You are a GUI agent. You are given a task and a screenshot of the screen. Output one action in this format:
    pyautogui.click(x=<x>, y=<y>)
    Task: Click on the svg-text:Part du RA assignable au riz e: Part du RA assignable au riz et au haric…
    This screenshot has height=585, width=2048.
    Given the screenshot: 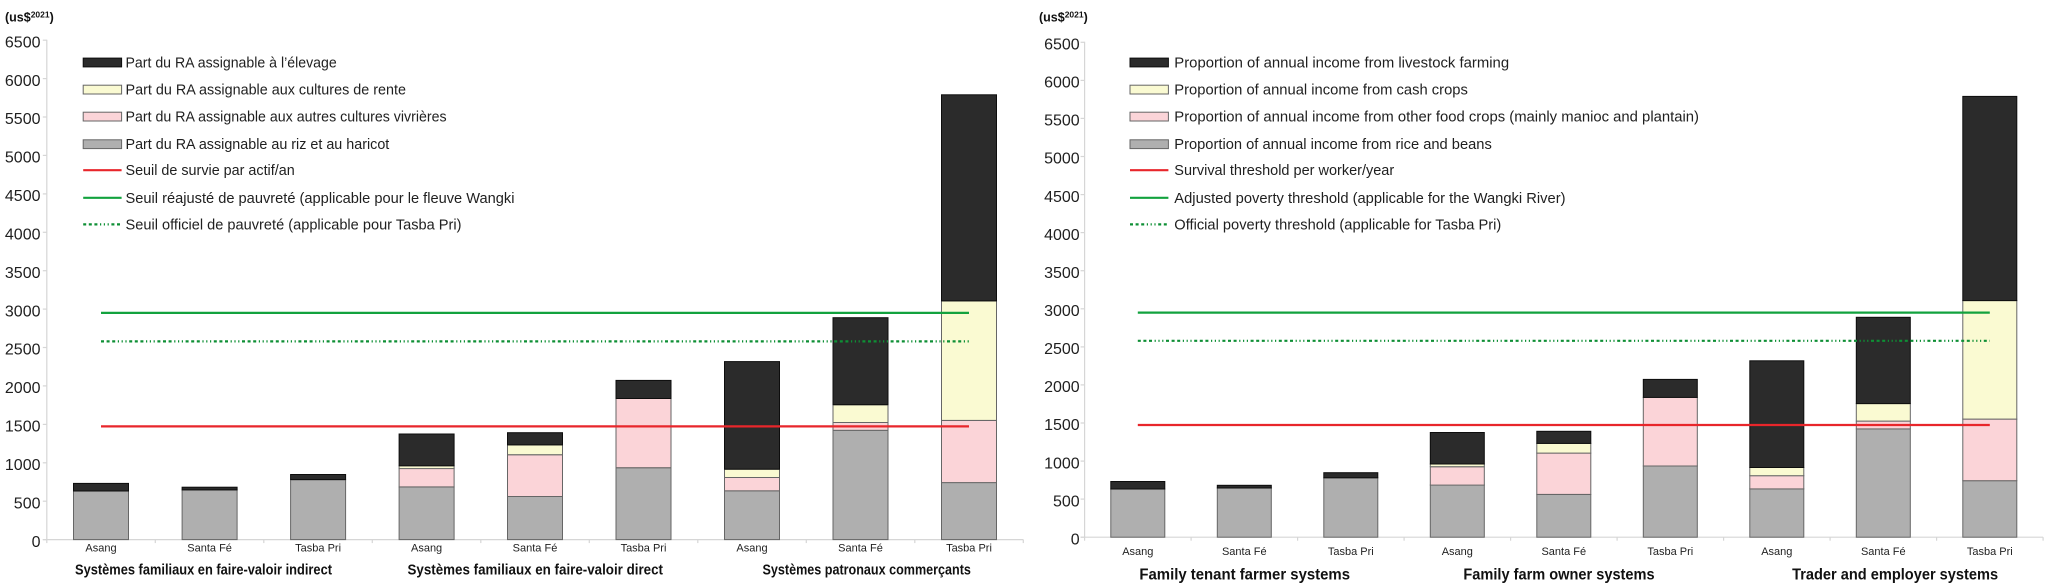 What is the action you would take?
    pyautogui.click(x=258, y=145)
    